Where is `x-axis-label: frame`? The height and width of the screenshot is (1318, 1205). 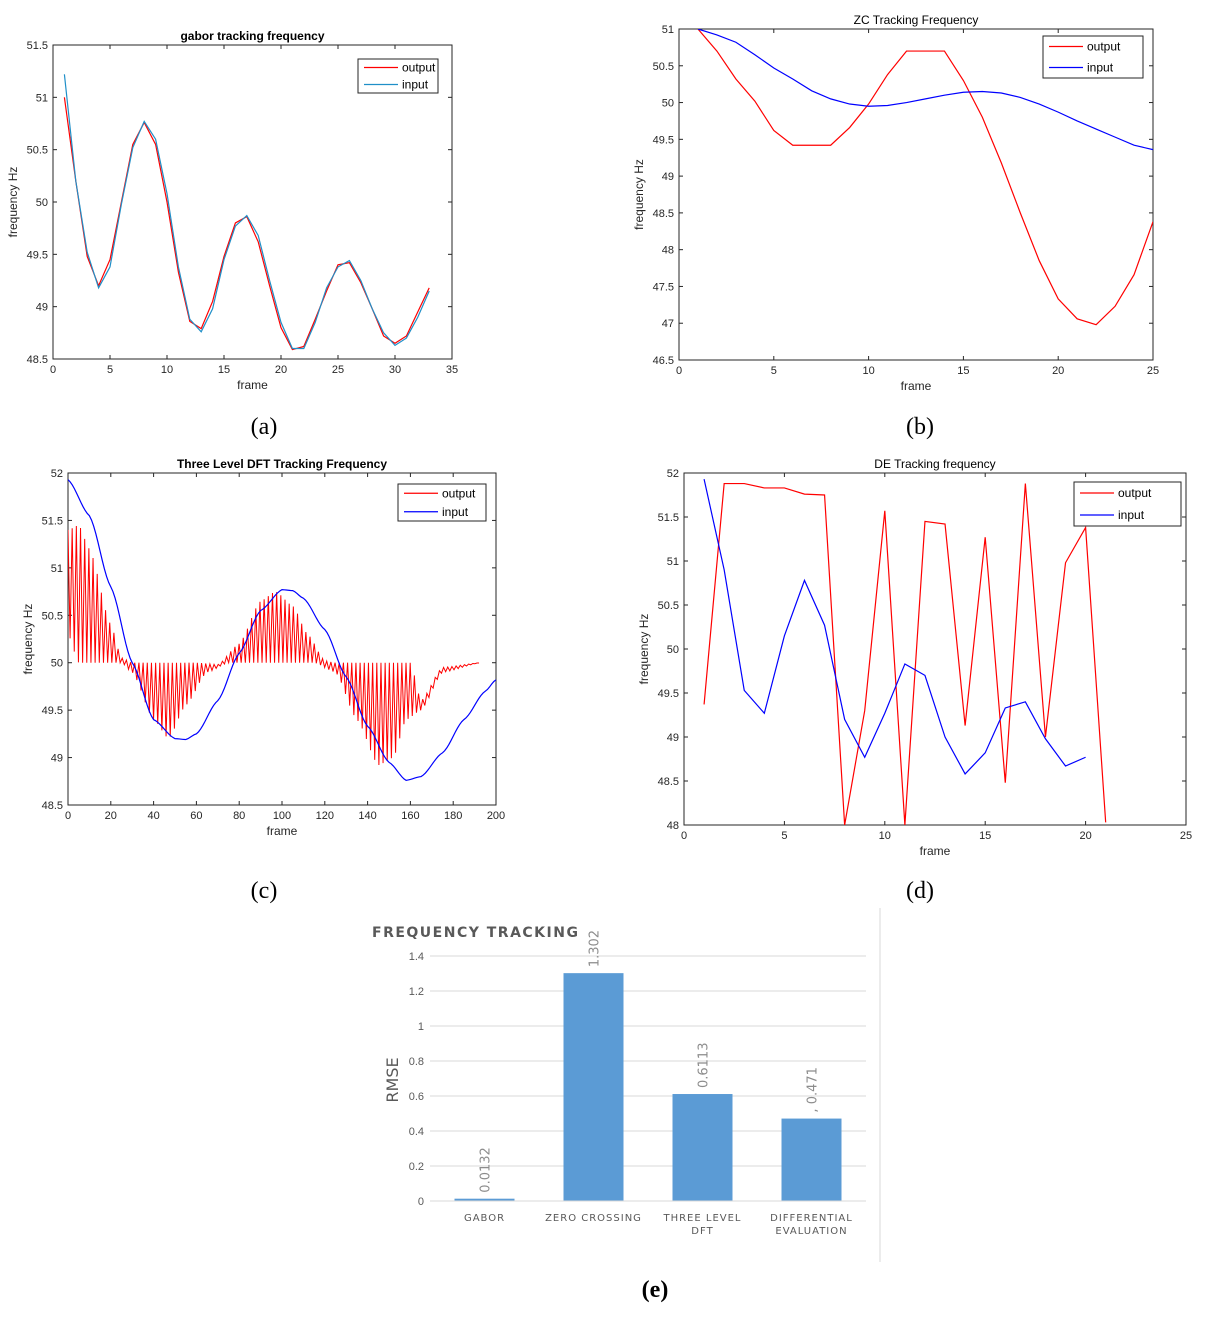
x-axis-label: frame is located at coordinates (252, 385).